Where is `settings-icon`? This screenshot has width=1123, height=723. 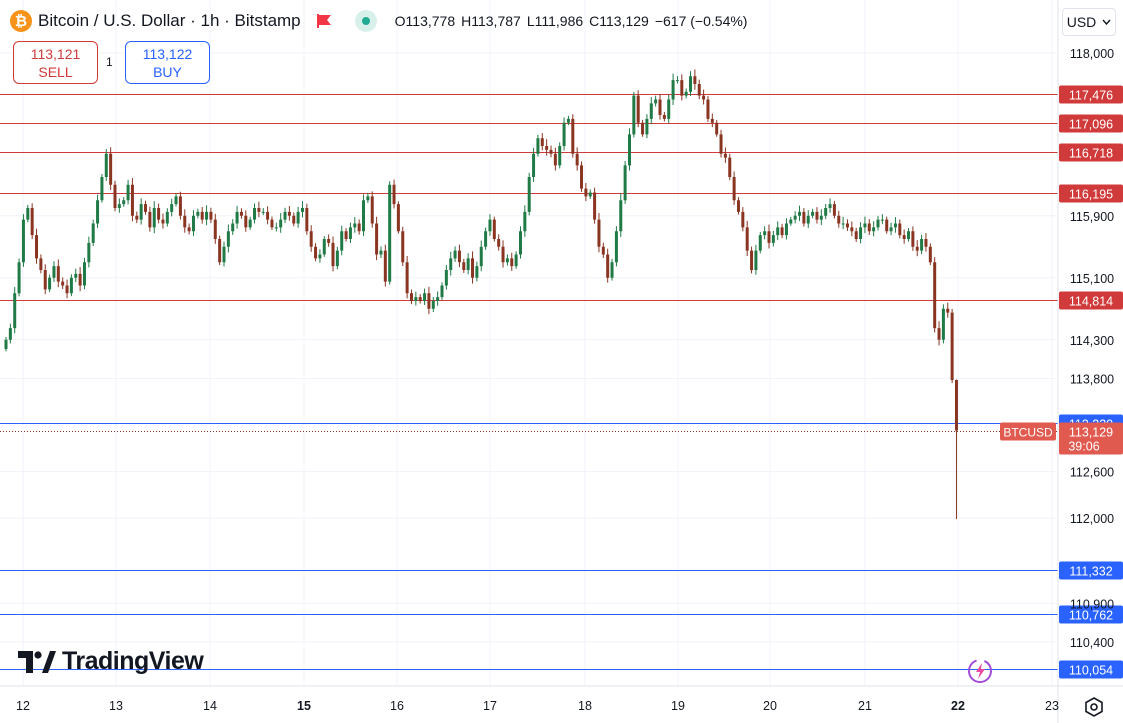 settings-icon is located at coordinates (1094, 707).